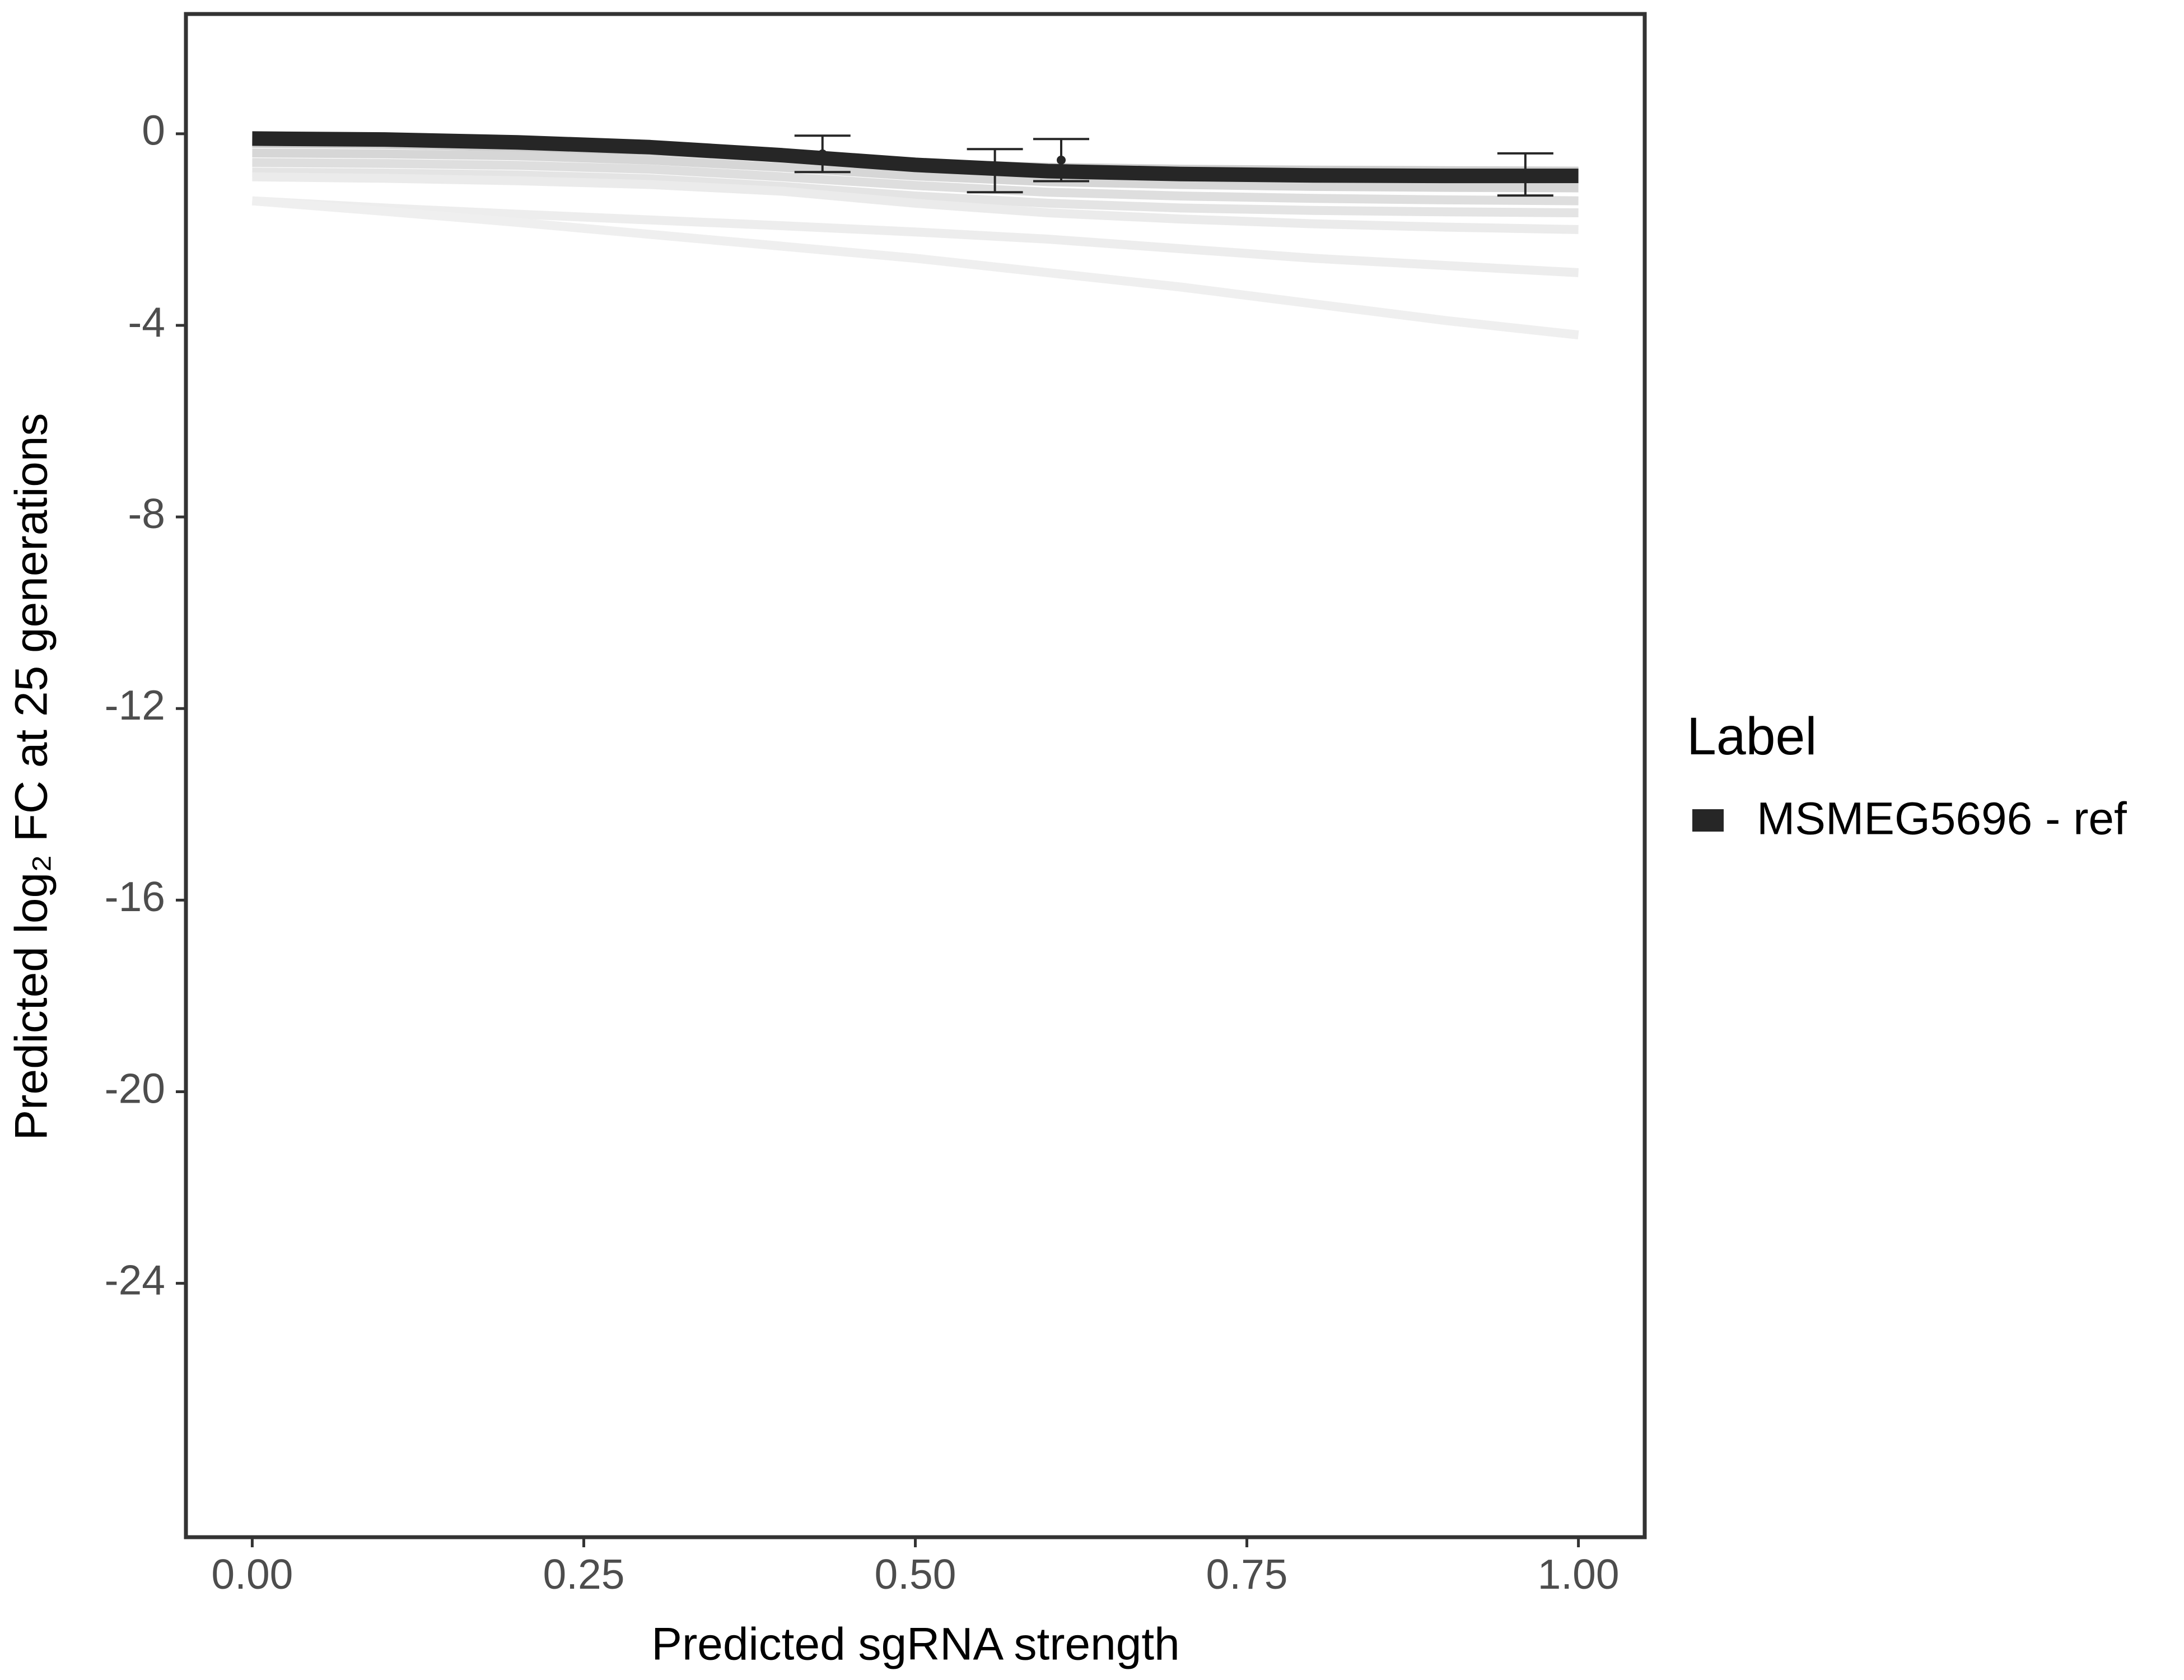 This screenshot has height=1680, width=2184. What do you see at coordinates (915, 1645) in the screenshot?
I see `x-axis-title: Predicted sgRNA strength` at bounding box center [915, 1645].